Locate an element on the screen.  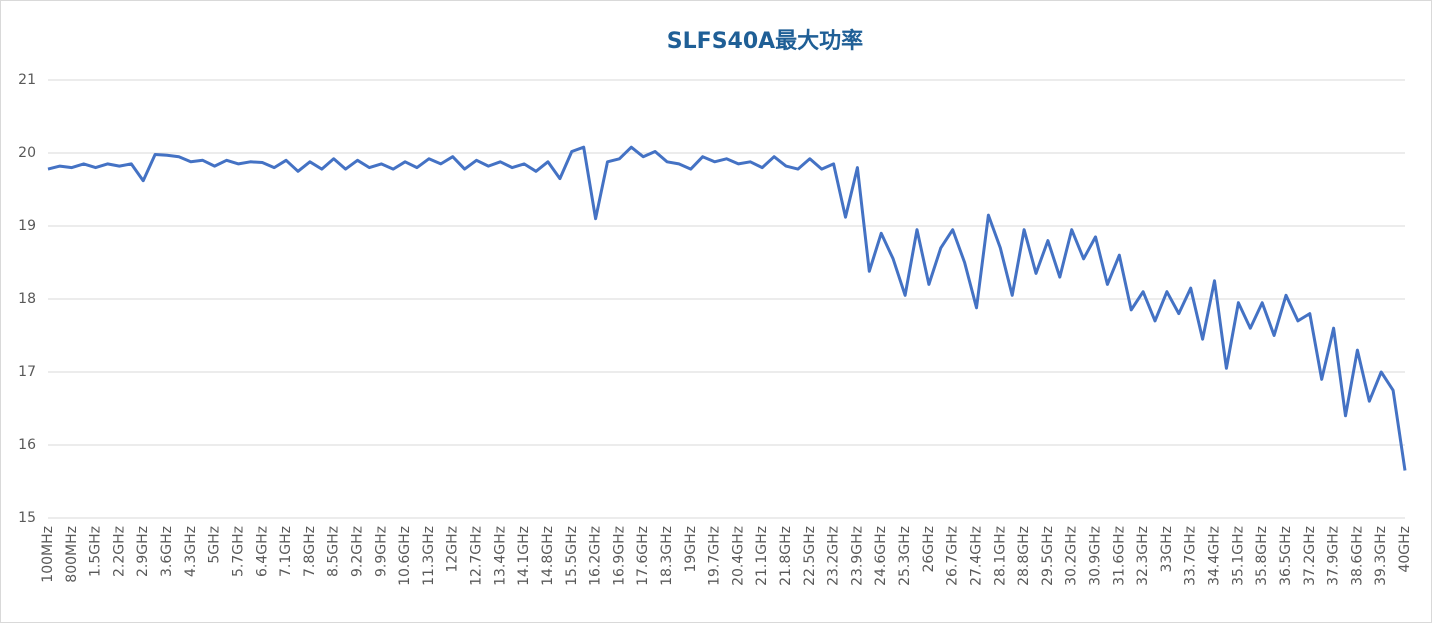
x-tick-label: 800MHz is located at coordinates (72, 554).